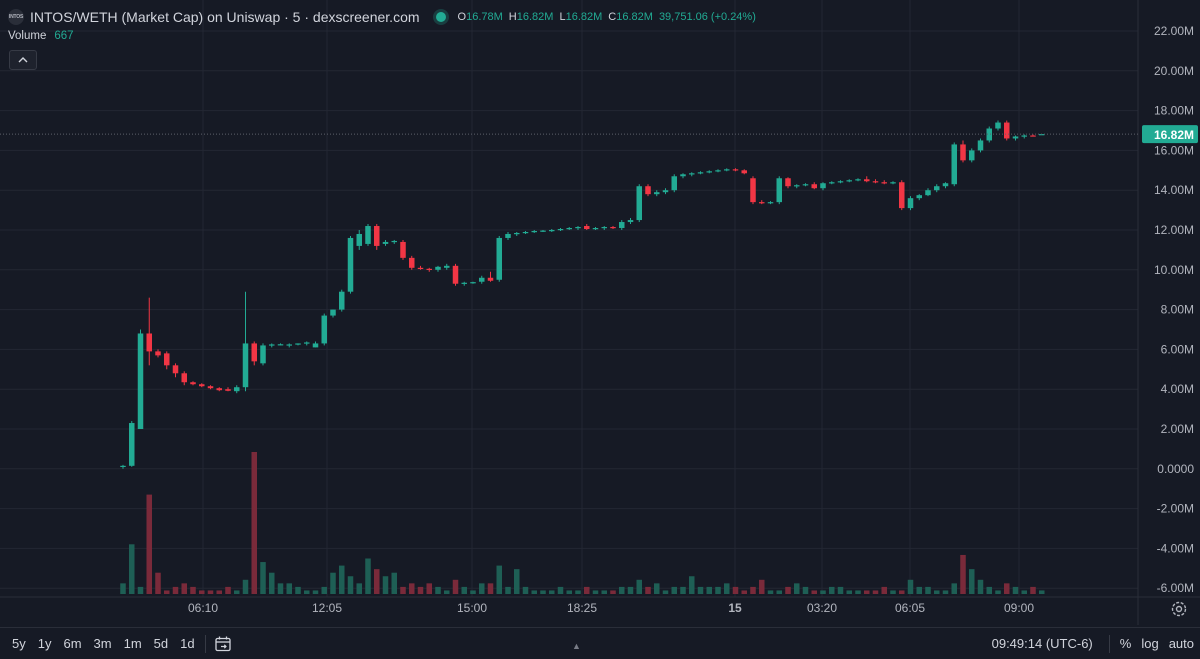 This screenshot has height=659, width=1200. What do you see at coordinates (27, 36) in the screenshot?
I see `volume-label: Volume` at bounding box center [27, 36].